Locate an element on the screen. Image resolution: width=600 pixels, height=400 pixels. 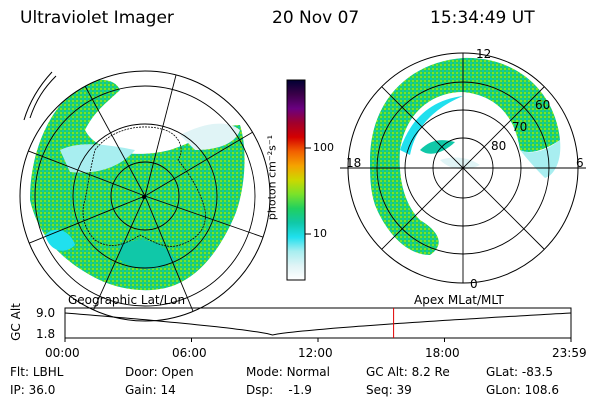
gc-alt-xtick-0000: 00:00 is located at coordinates (62, 353).